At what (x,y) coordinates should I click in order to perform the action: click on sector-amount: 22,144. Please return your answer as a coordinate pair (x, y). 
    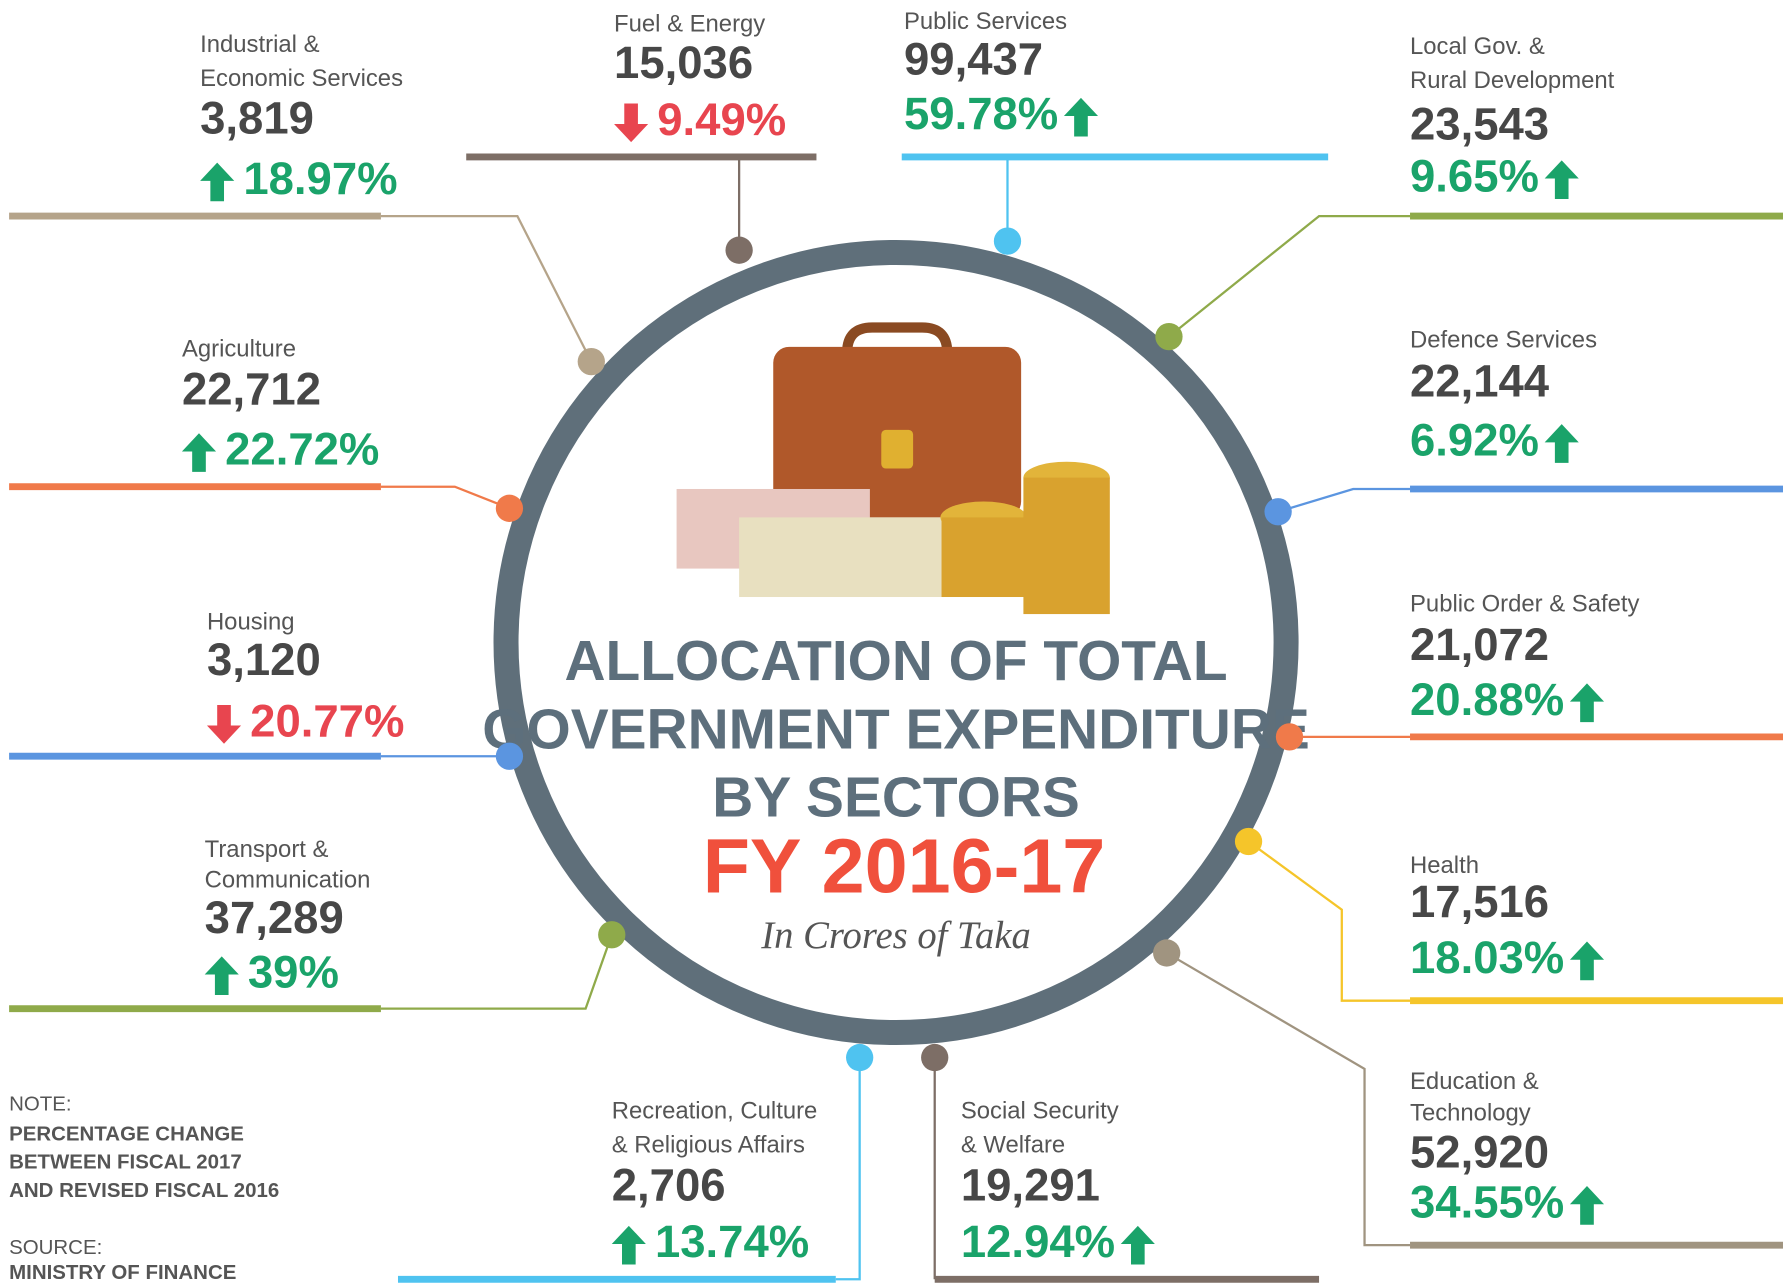
    Looking at the image, I should click on (1480, 380).